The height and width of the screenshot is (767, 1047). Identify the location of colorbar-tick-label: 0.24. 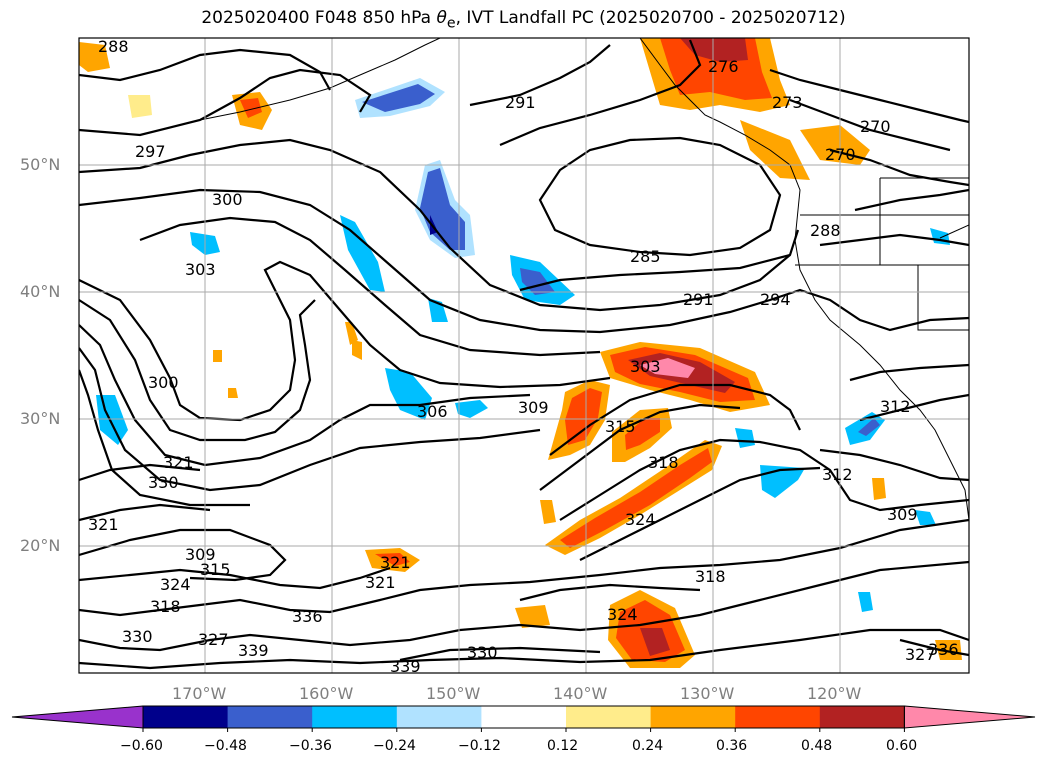
(648, 746).